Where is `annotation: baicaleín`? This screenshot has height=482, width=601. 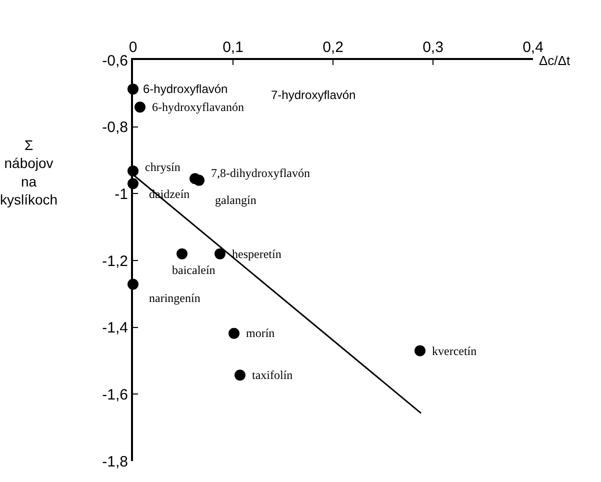 annotation: baicaleín is located at coordinates (194, 270).